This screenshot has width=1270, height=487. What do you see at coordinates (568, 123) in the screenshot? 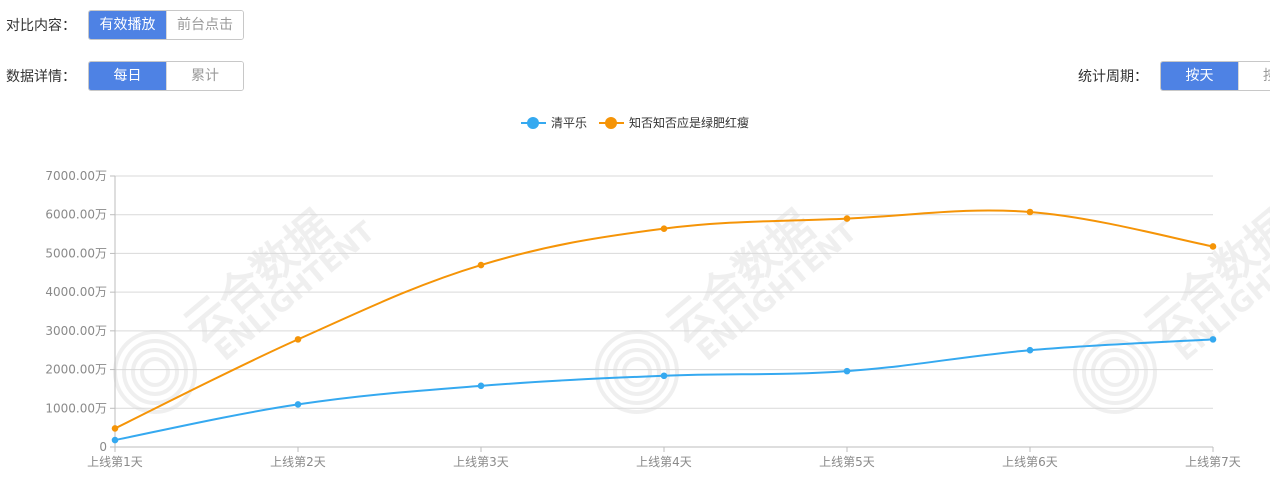
I see `legend-label-series1: 清平乐` at bounding box center [568, 123].